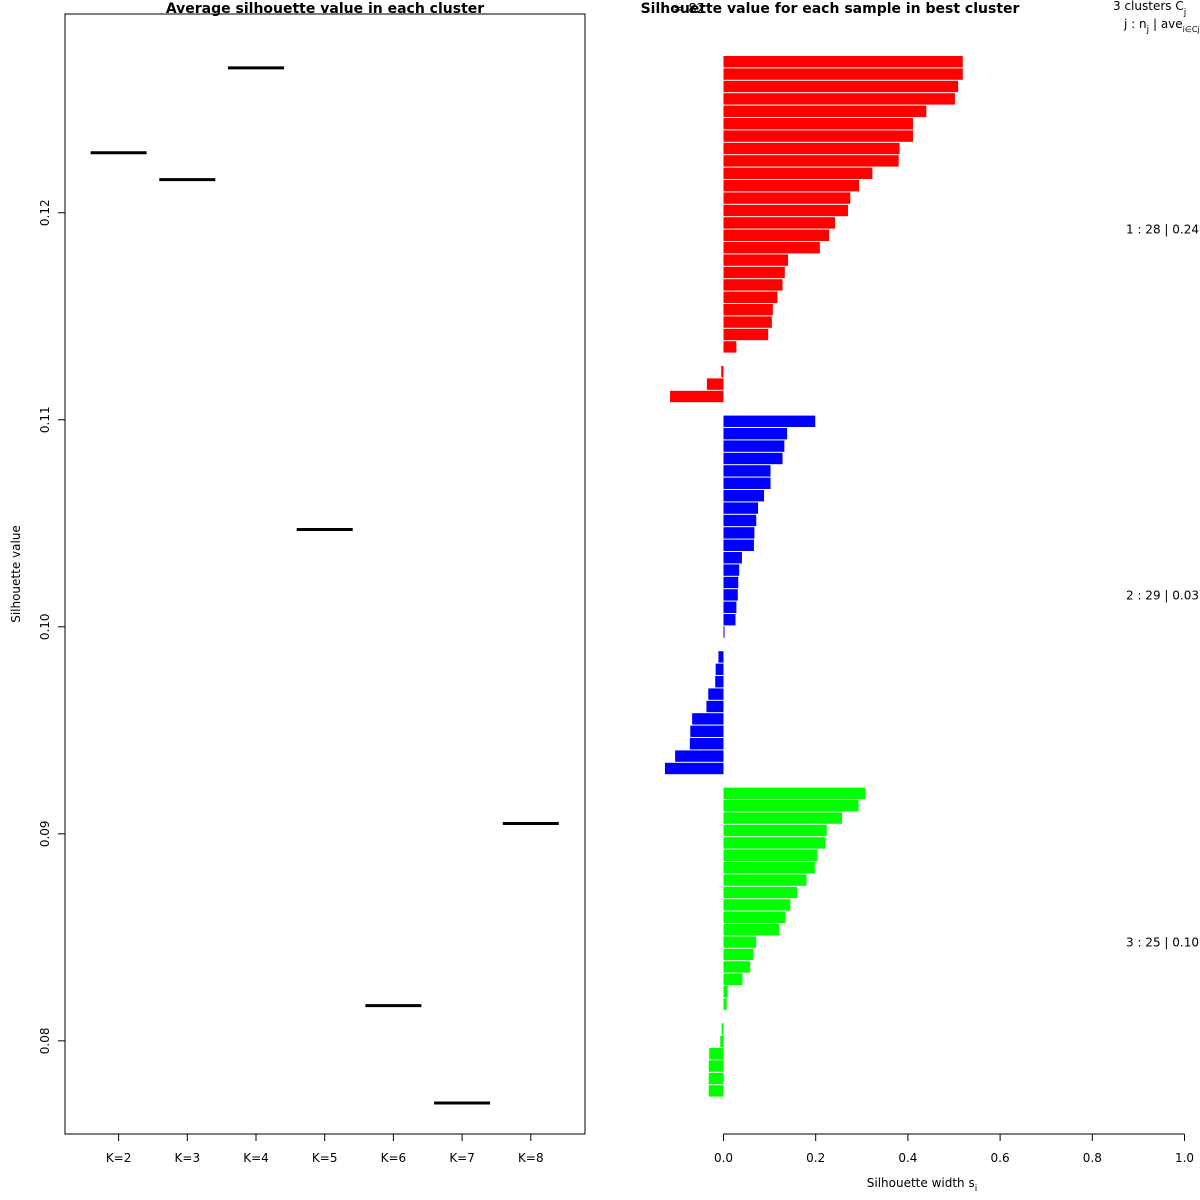 Image resolution: width=1200 pixels, height=1200 pixels. Describe the element at coordinates (1162, 586) in the screenshot. I see `right-cluster-labels: 1 : 28 | 0.24 2 : 29 | 0.03 3 : 25 | 0.10` at that location.